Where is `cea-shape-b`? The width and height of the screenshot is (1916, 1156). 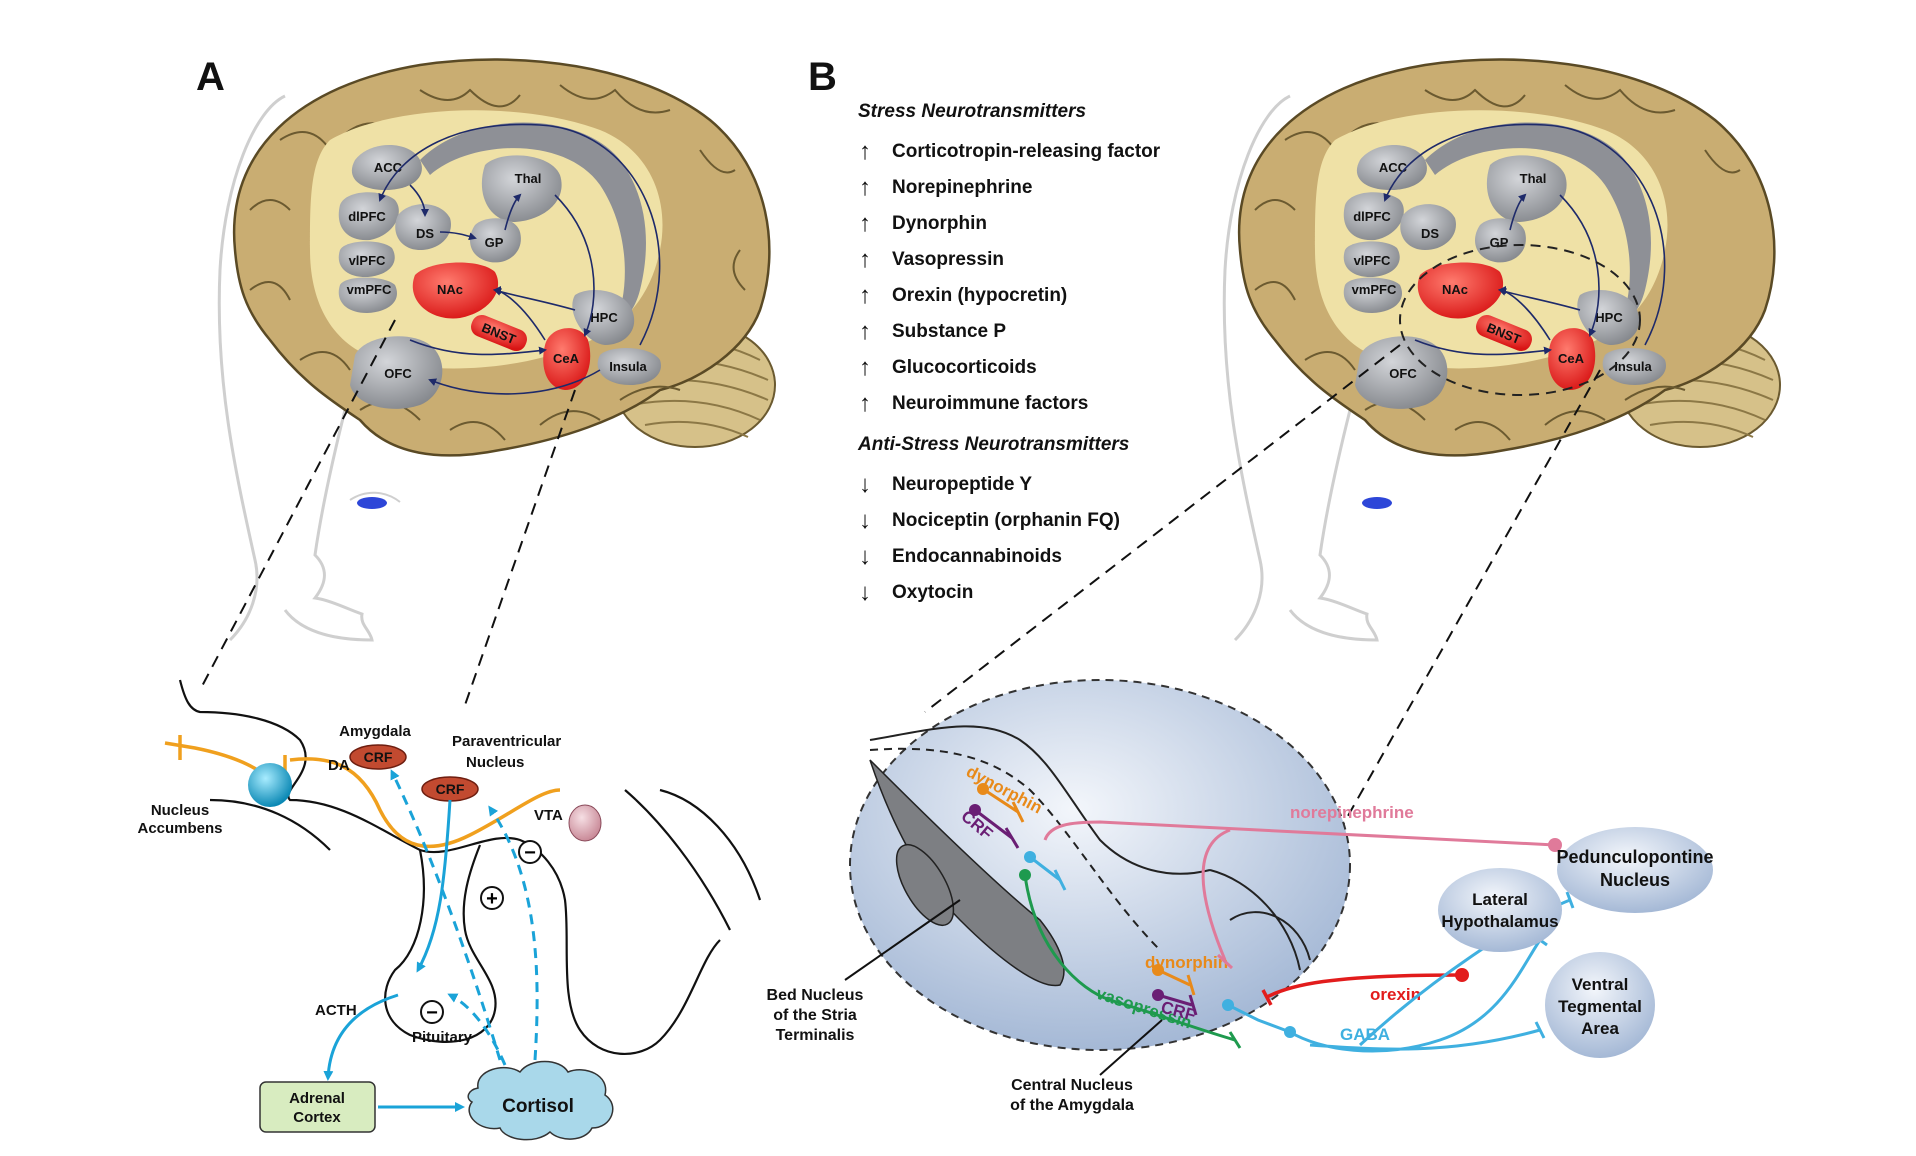
cea-shape-b is located at coordinates (1572, 359).